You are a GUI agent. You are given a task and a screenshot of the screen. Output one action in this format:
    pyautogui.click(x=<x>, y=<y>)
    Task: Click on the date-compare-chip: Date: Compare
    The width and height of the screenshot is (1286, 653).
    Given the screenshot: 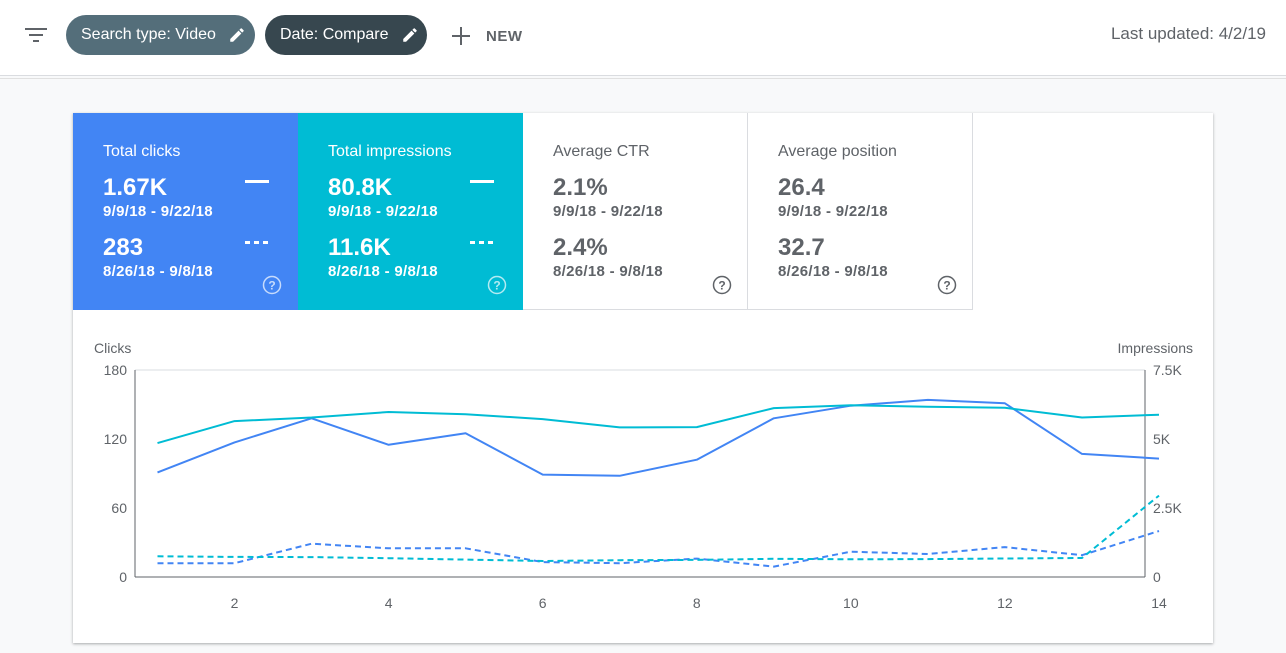 What is the action you would take?
    pyautogui.click(x=346, y=35)
    